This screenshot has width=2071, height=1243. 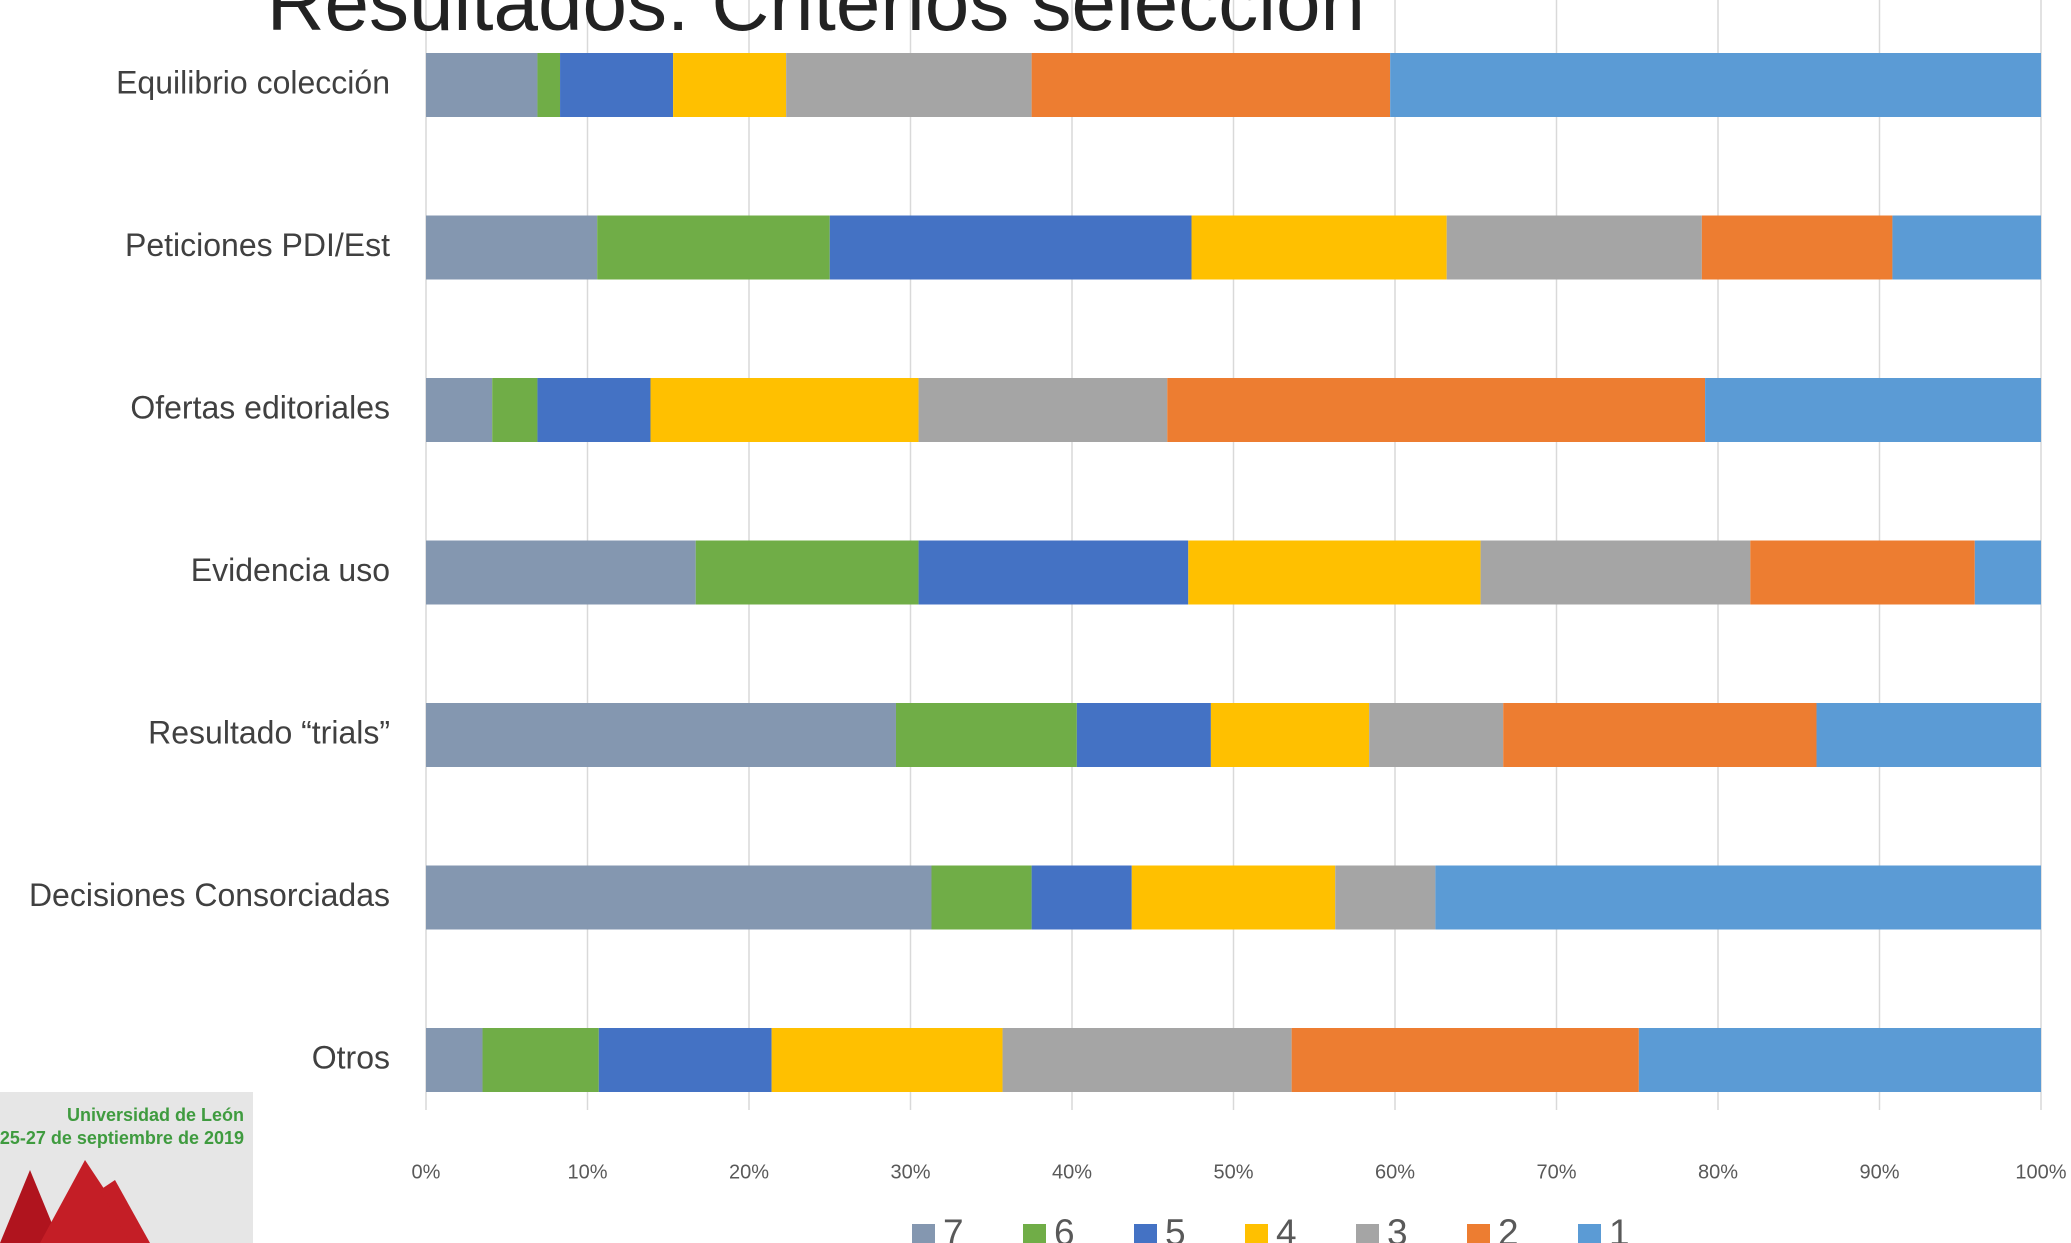 What do you see at coordinates (351, 1057) in the screenshot?
I see `category-label: Otros` at bounding box center [351, 1057].